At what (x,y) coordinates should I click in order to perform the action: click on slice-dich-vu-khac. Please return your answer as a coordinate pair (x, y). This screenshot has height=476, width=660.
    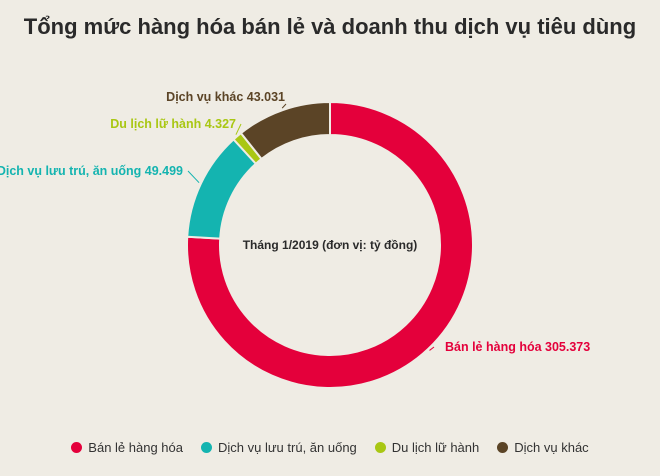
    Looking at the image, I should click on (285, 130).